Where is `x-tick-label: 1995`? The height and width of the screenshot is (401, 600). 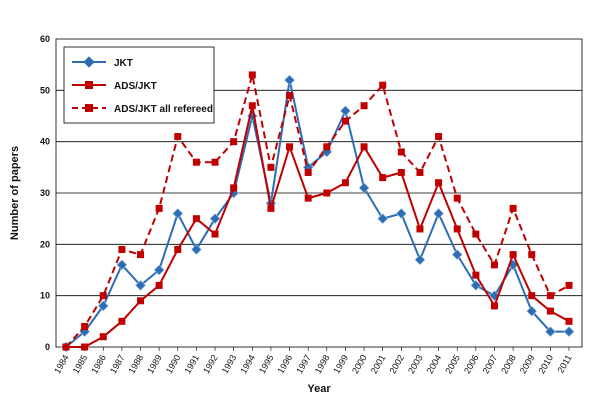 x-tick-label: 1995 is located at coordinates (266, 364).